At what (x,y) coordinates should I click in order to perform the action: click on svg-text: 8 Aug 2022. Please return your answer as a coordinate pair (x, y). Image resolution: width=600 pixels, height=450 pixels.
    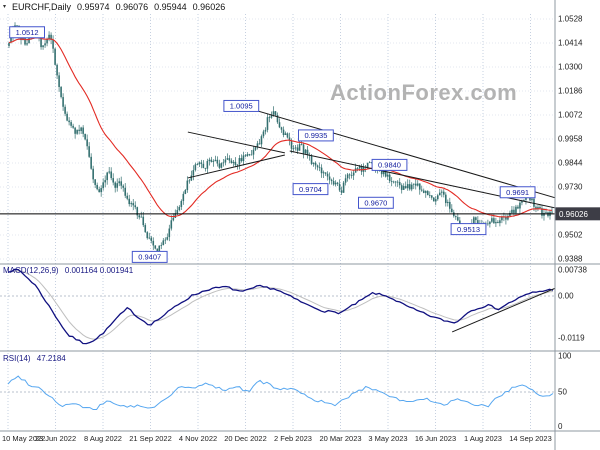
    Looking at the image, I should click on (103, 438).